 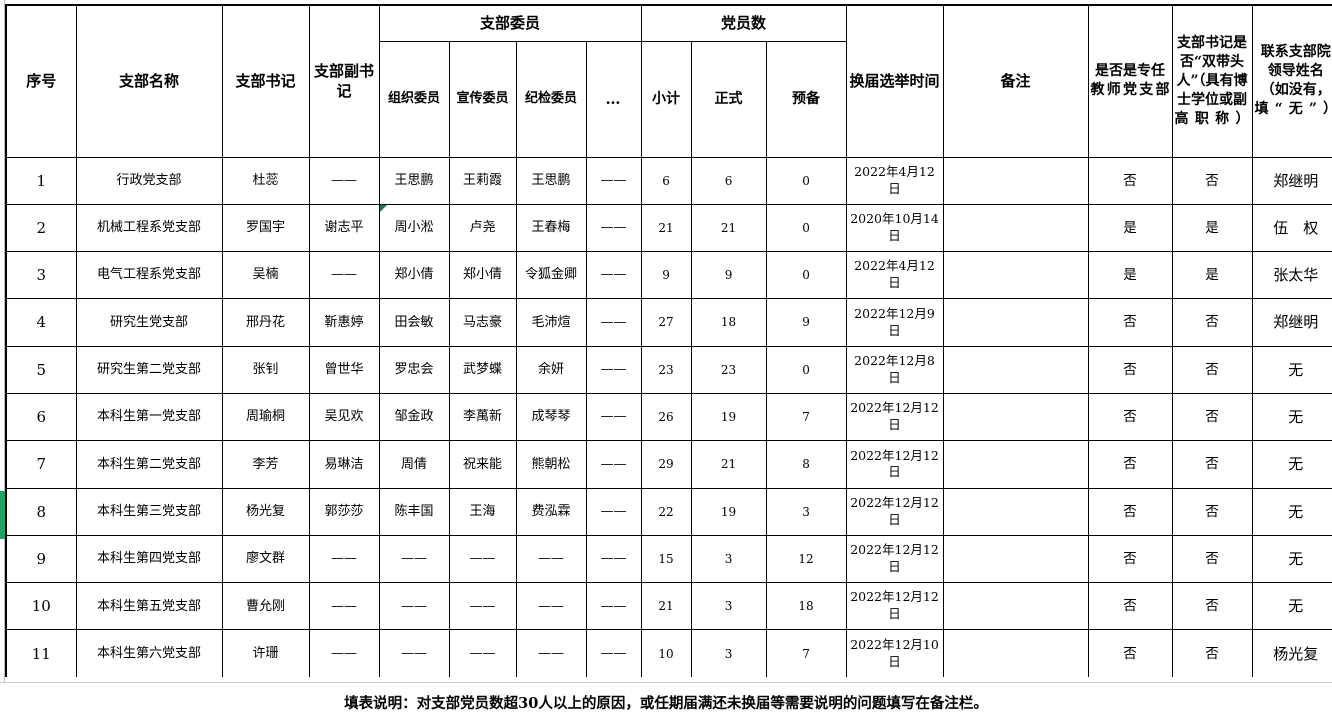 What do you see at coordinates (344, 369) in the screenshot?
I see `table-cell: 曾世华` at bounding box center [344, 369].